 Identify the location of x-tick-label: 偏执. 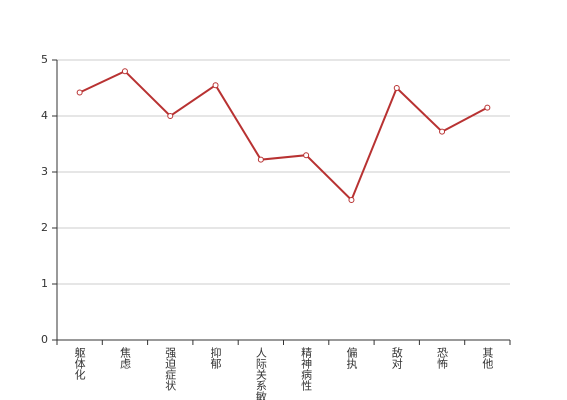
(351, 358).